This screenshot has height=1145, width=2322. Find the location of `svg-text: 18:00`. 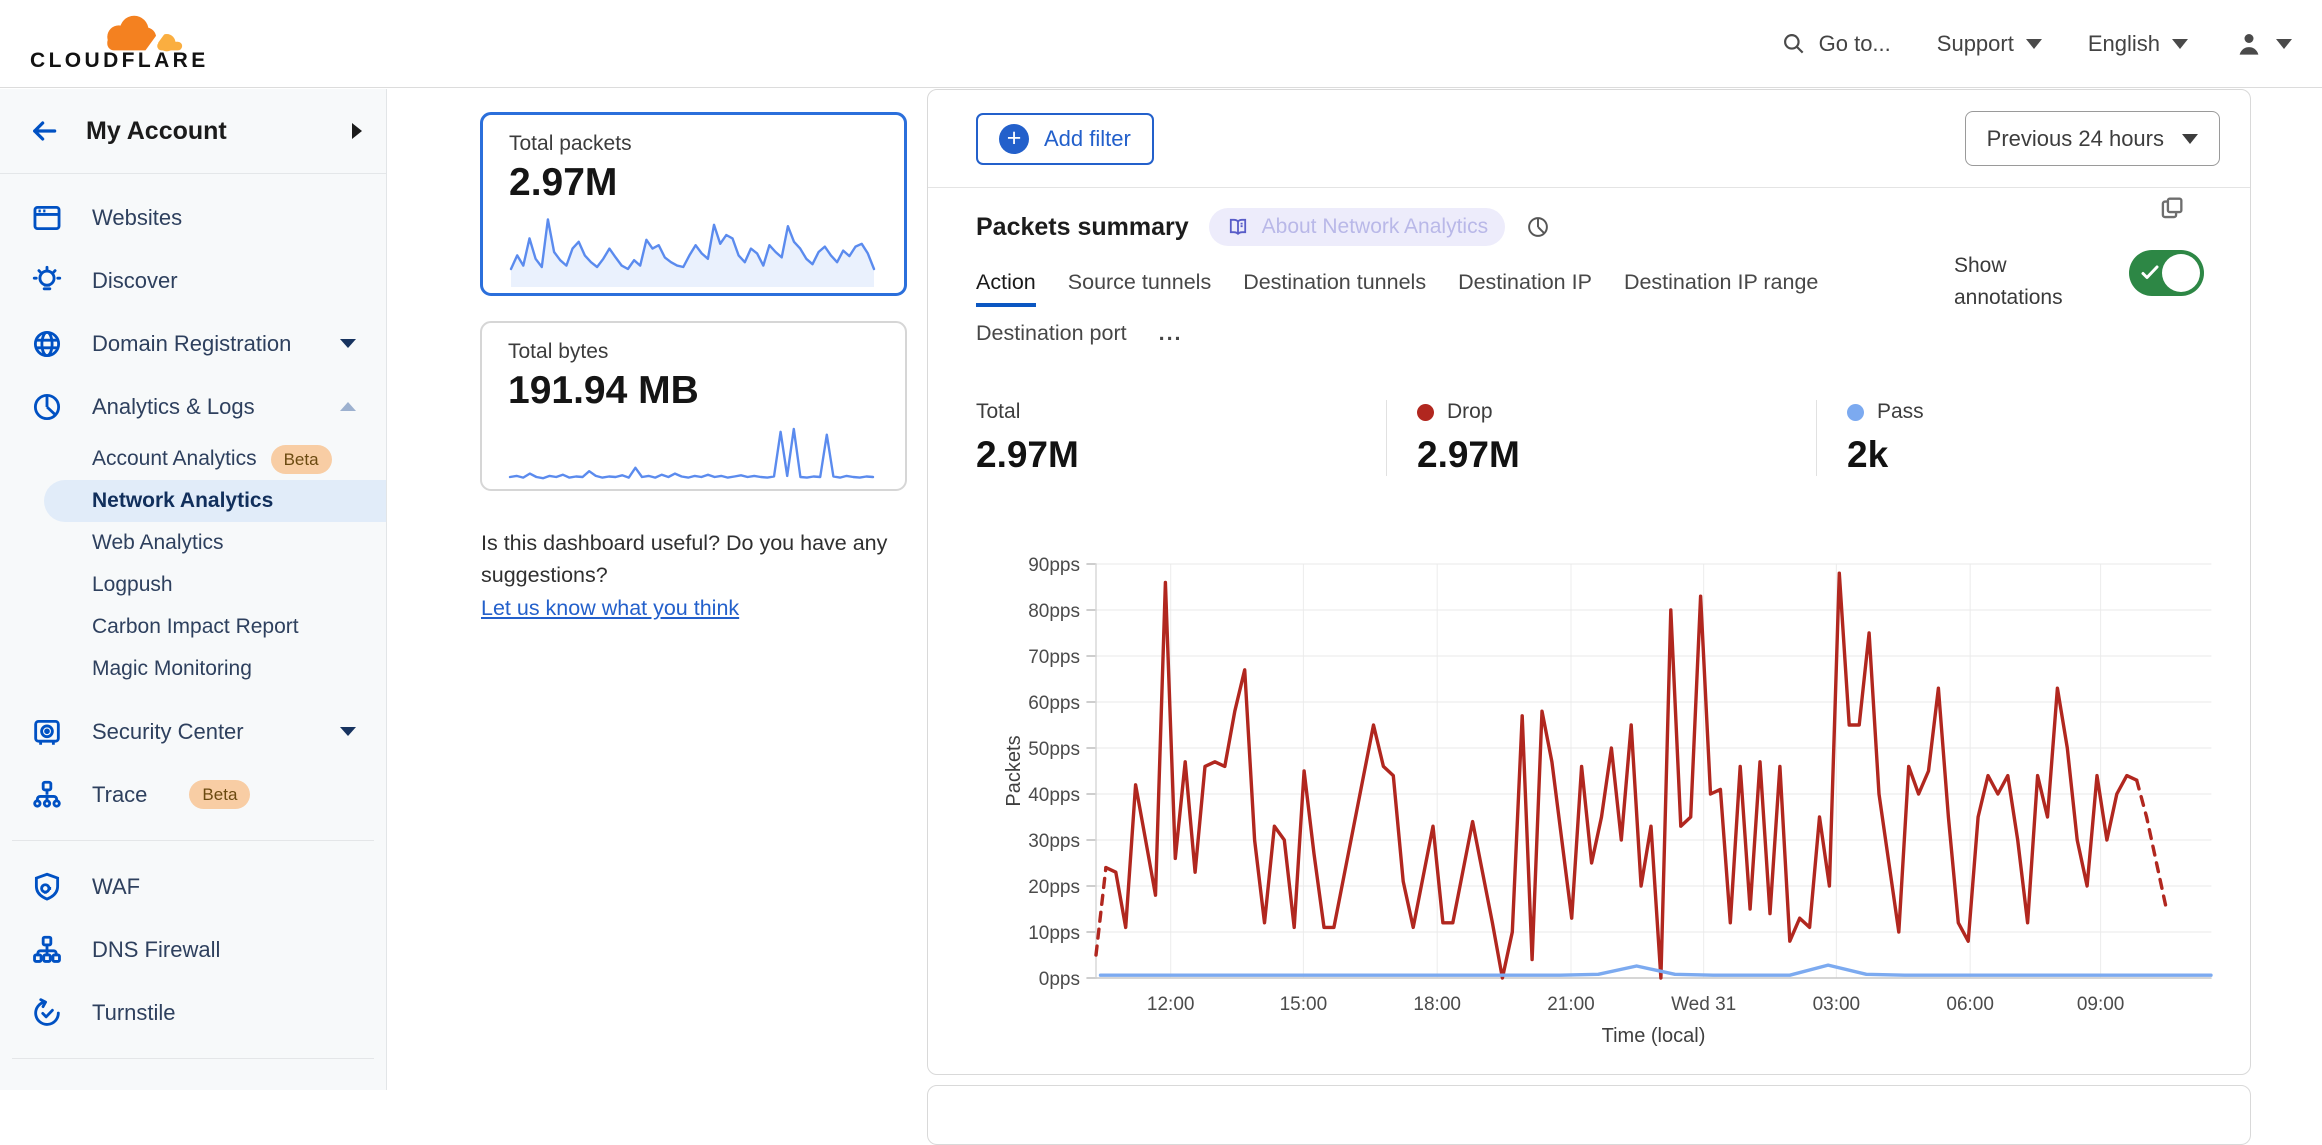

svg-text: 18:00 is located at coordinates (1437, 1004).